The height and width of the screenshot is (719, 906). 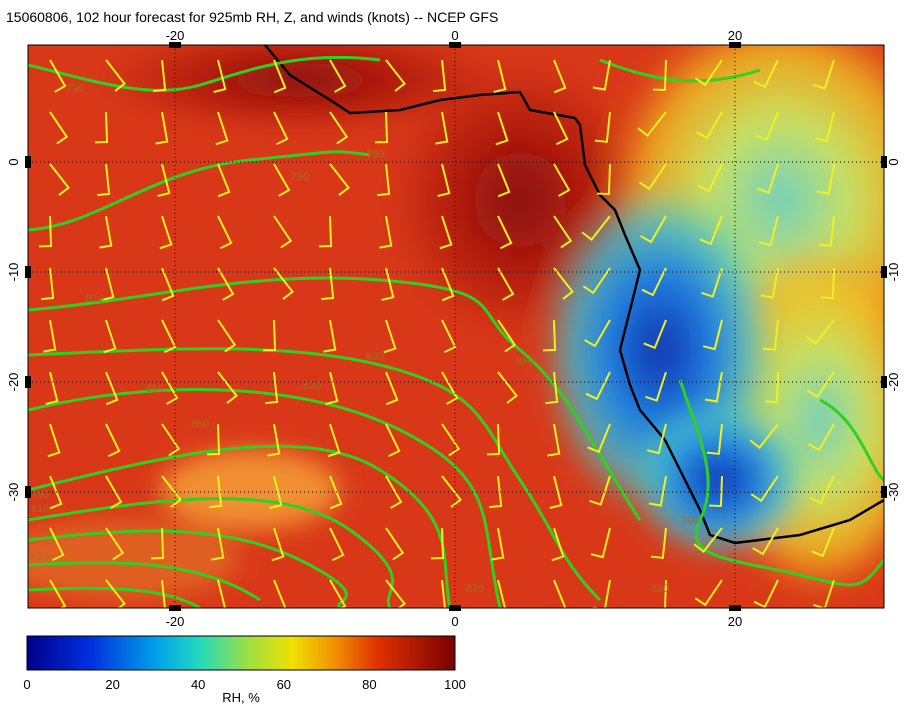 What do you see at coordinates (455, 684) in the screenshot?
I see `colorbar-tick-label: 100` at bounding box center [455, 684].